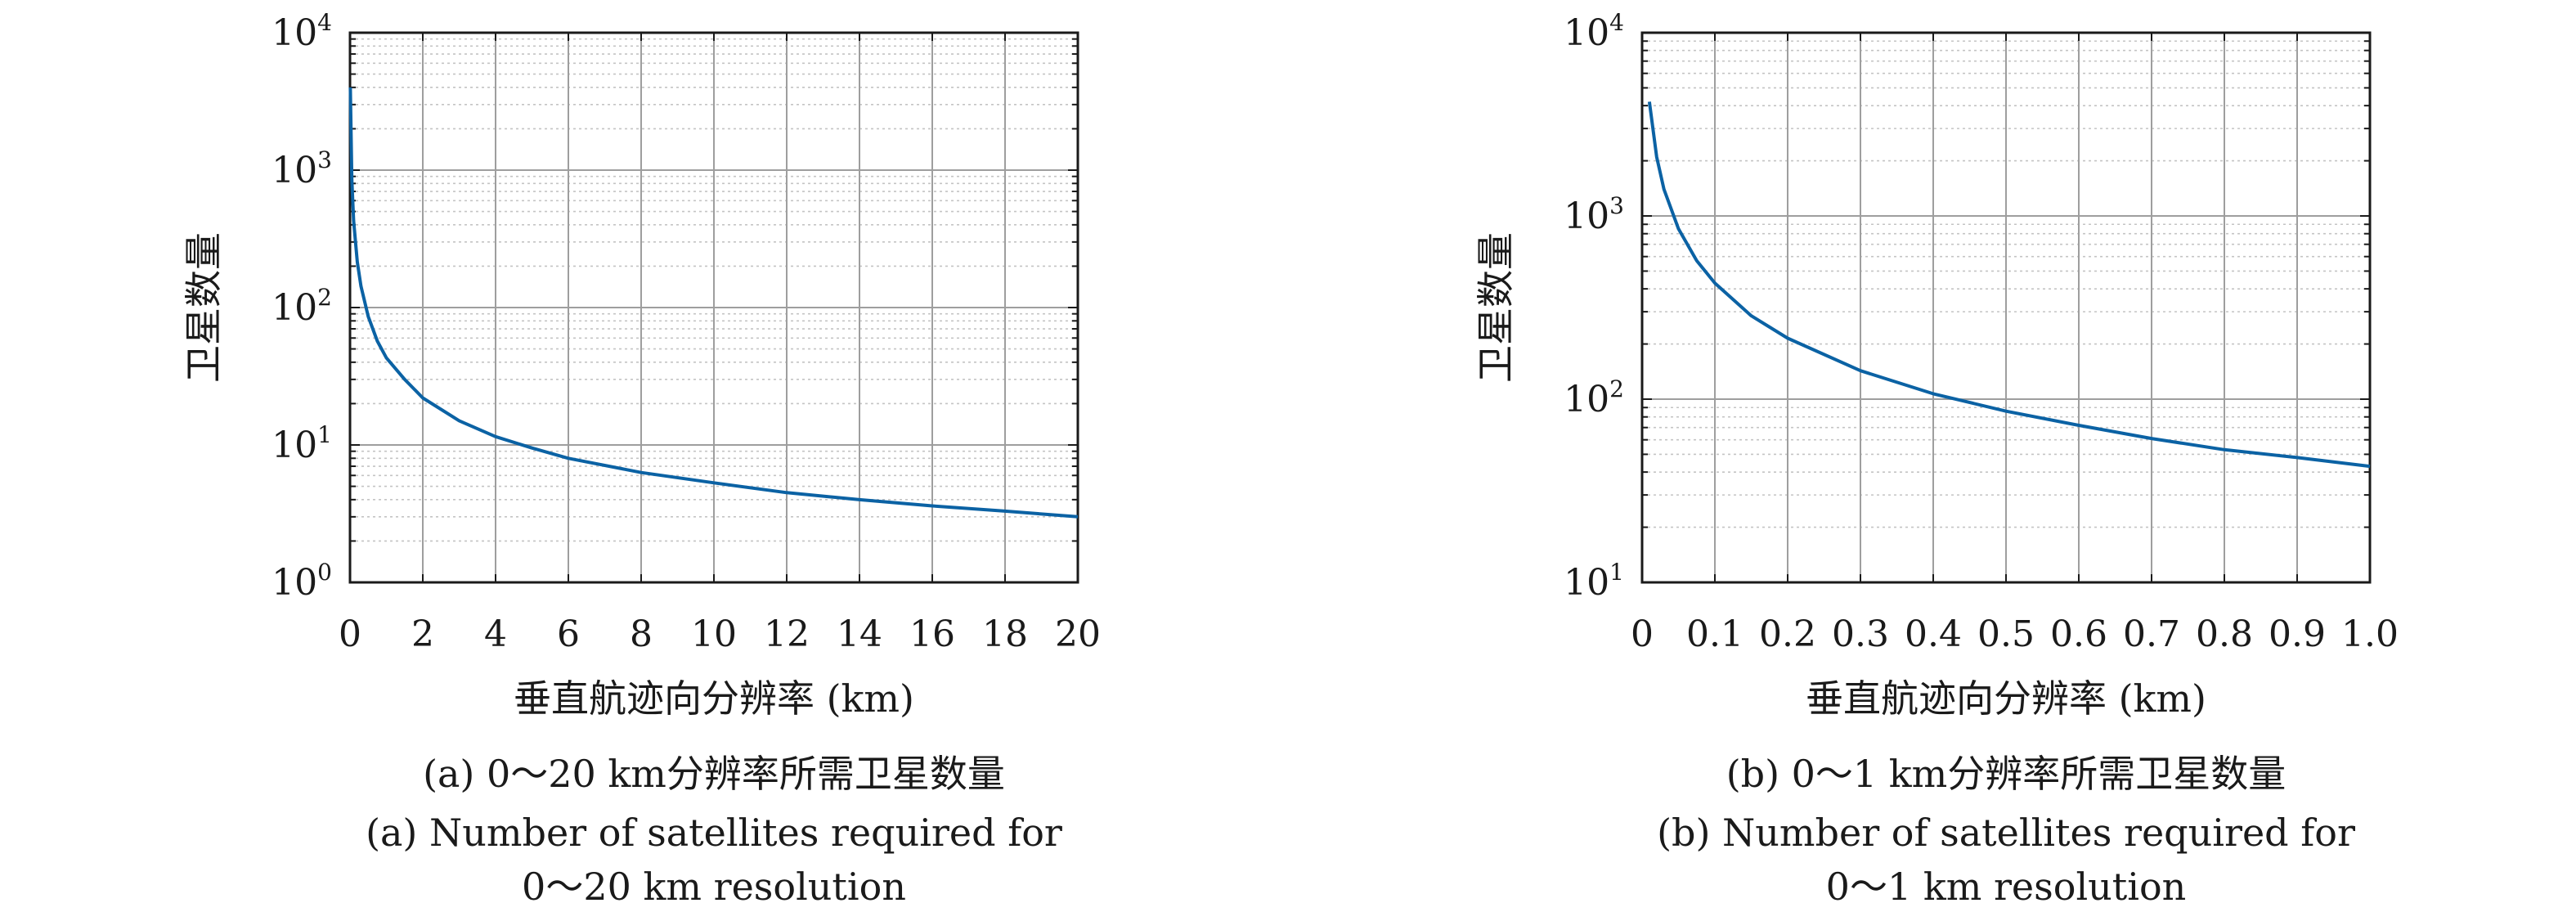  What do you see at coordinates (2078, 634) in the screenshot?
I see `x-tick-label: 0.6` at bounding box center [2078, 634].